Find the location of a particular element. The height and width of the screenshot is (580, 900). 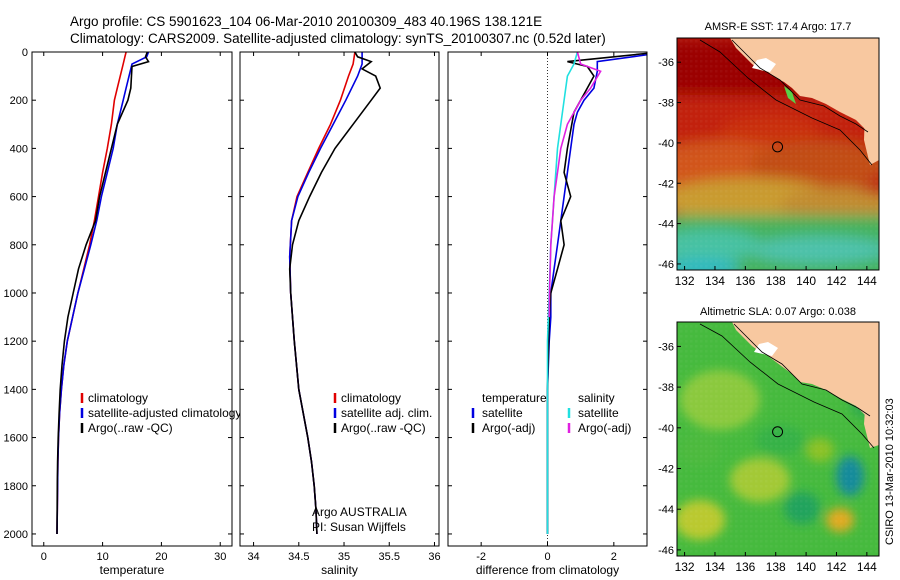

y-tick-label: 800 is located at coordinates (19, 246).